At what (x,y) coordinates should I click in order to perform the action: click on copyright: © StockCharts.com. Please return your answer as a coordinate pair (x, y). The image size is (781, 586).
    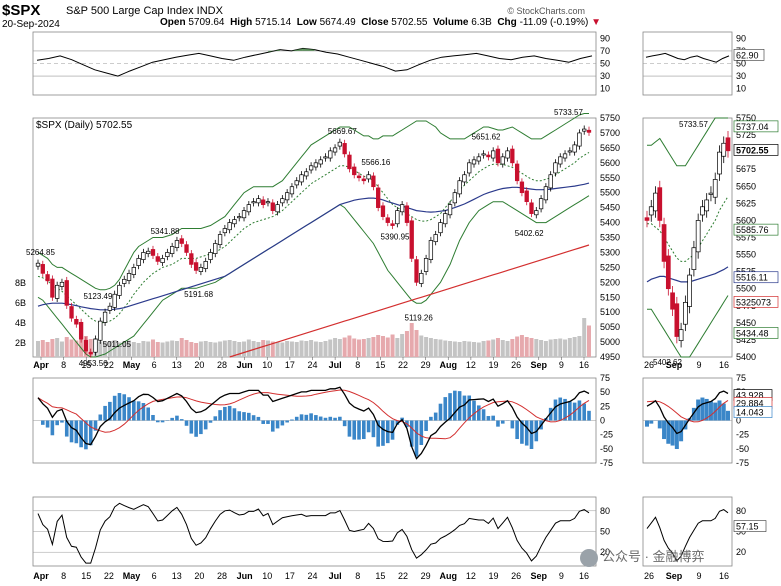
    Looking at the image, I should click on (546, 11).